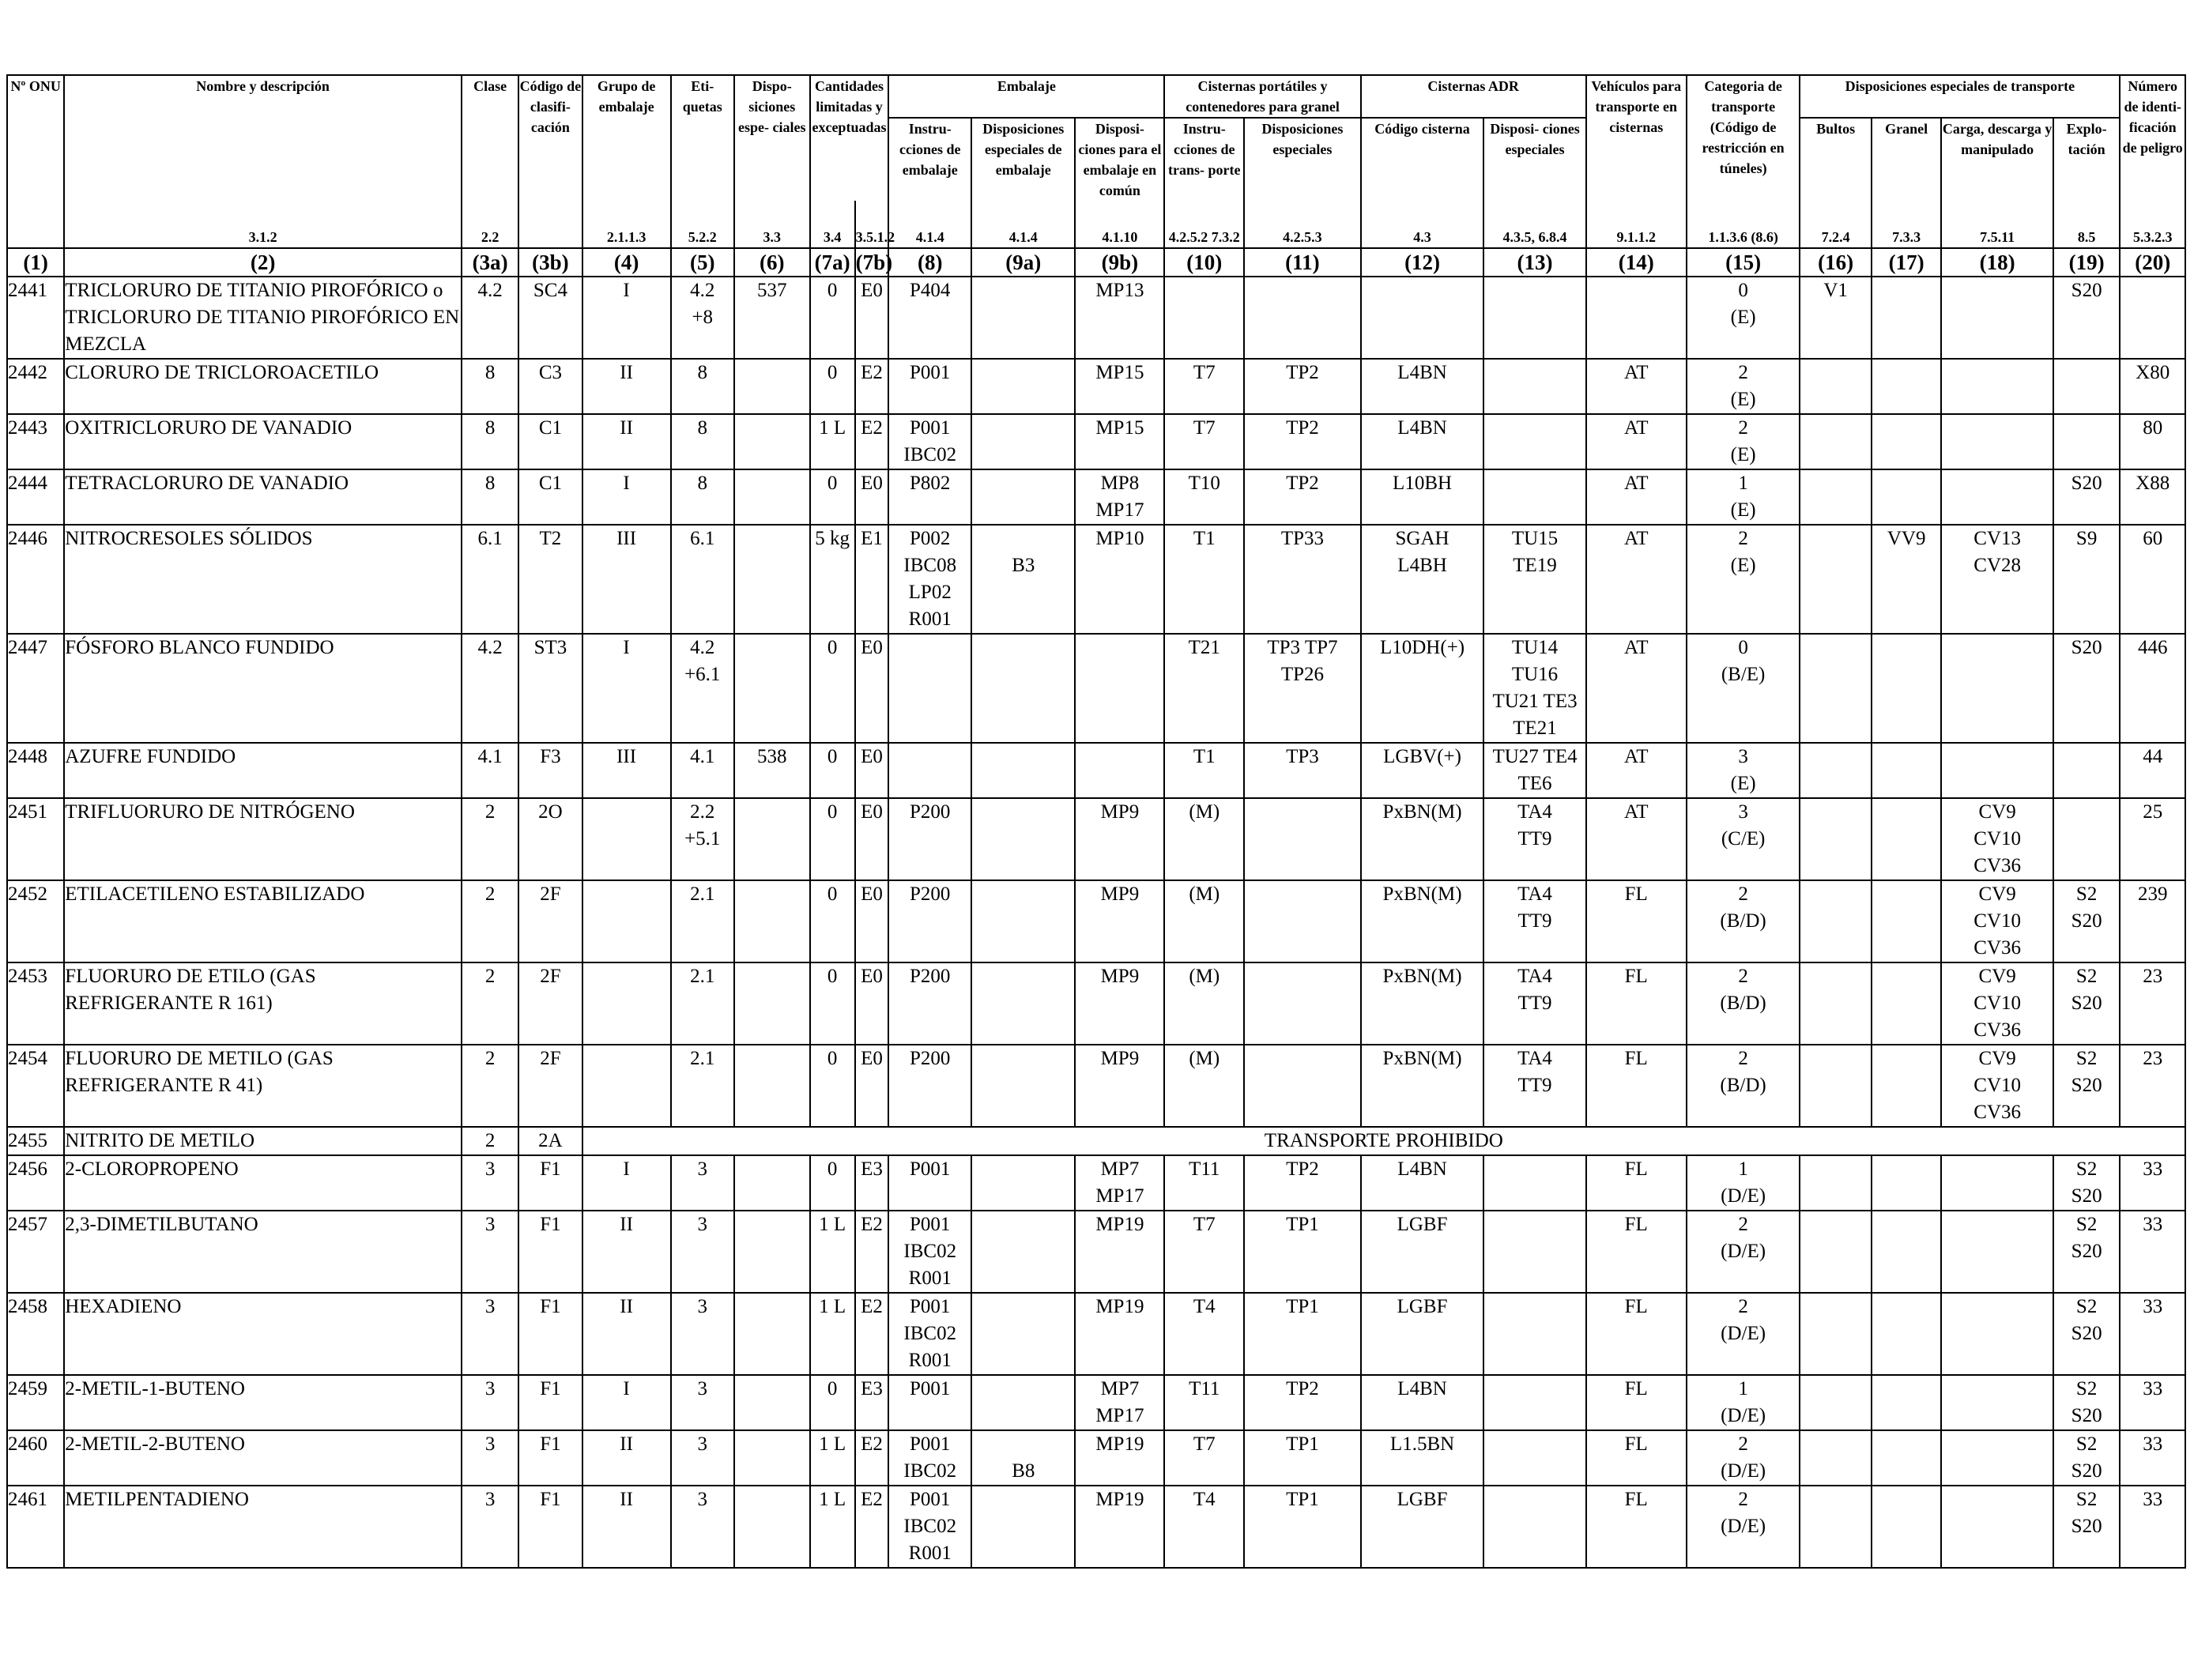 The height and width of the screenshot is (1680, 2194). I want to click on substance-name: 2,3-DIMETILBUTANO, so click(262, 1252).